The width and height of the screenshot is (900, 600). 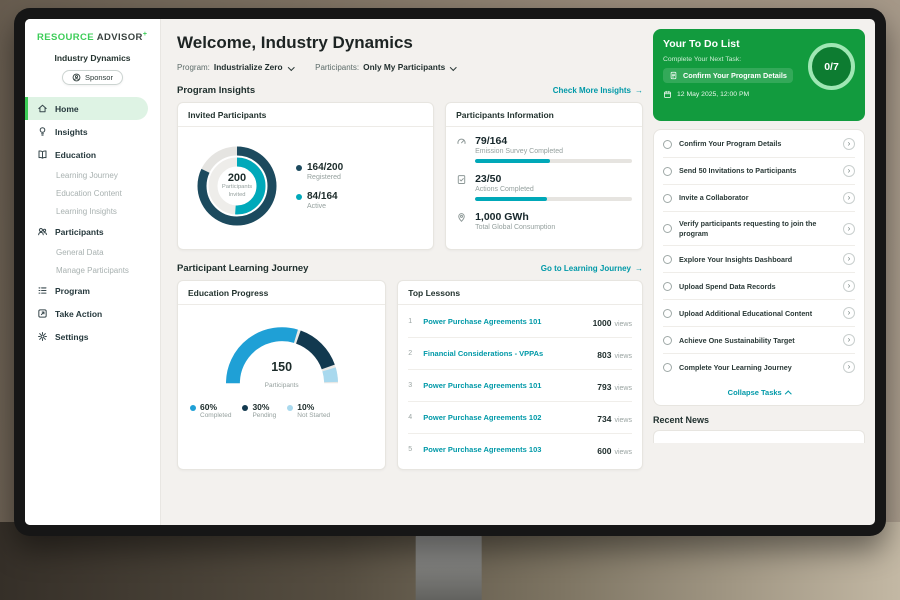 What do you see at coordinates (324, 177) in the screenshot?
I see `legend-label: Registered` at bounding box center [324, 177].